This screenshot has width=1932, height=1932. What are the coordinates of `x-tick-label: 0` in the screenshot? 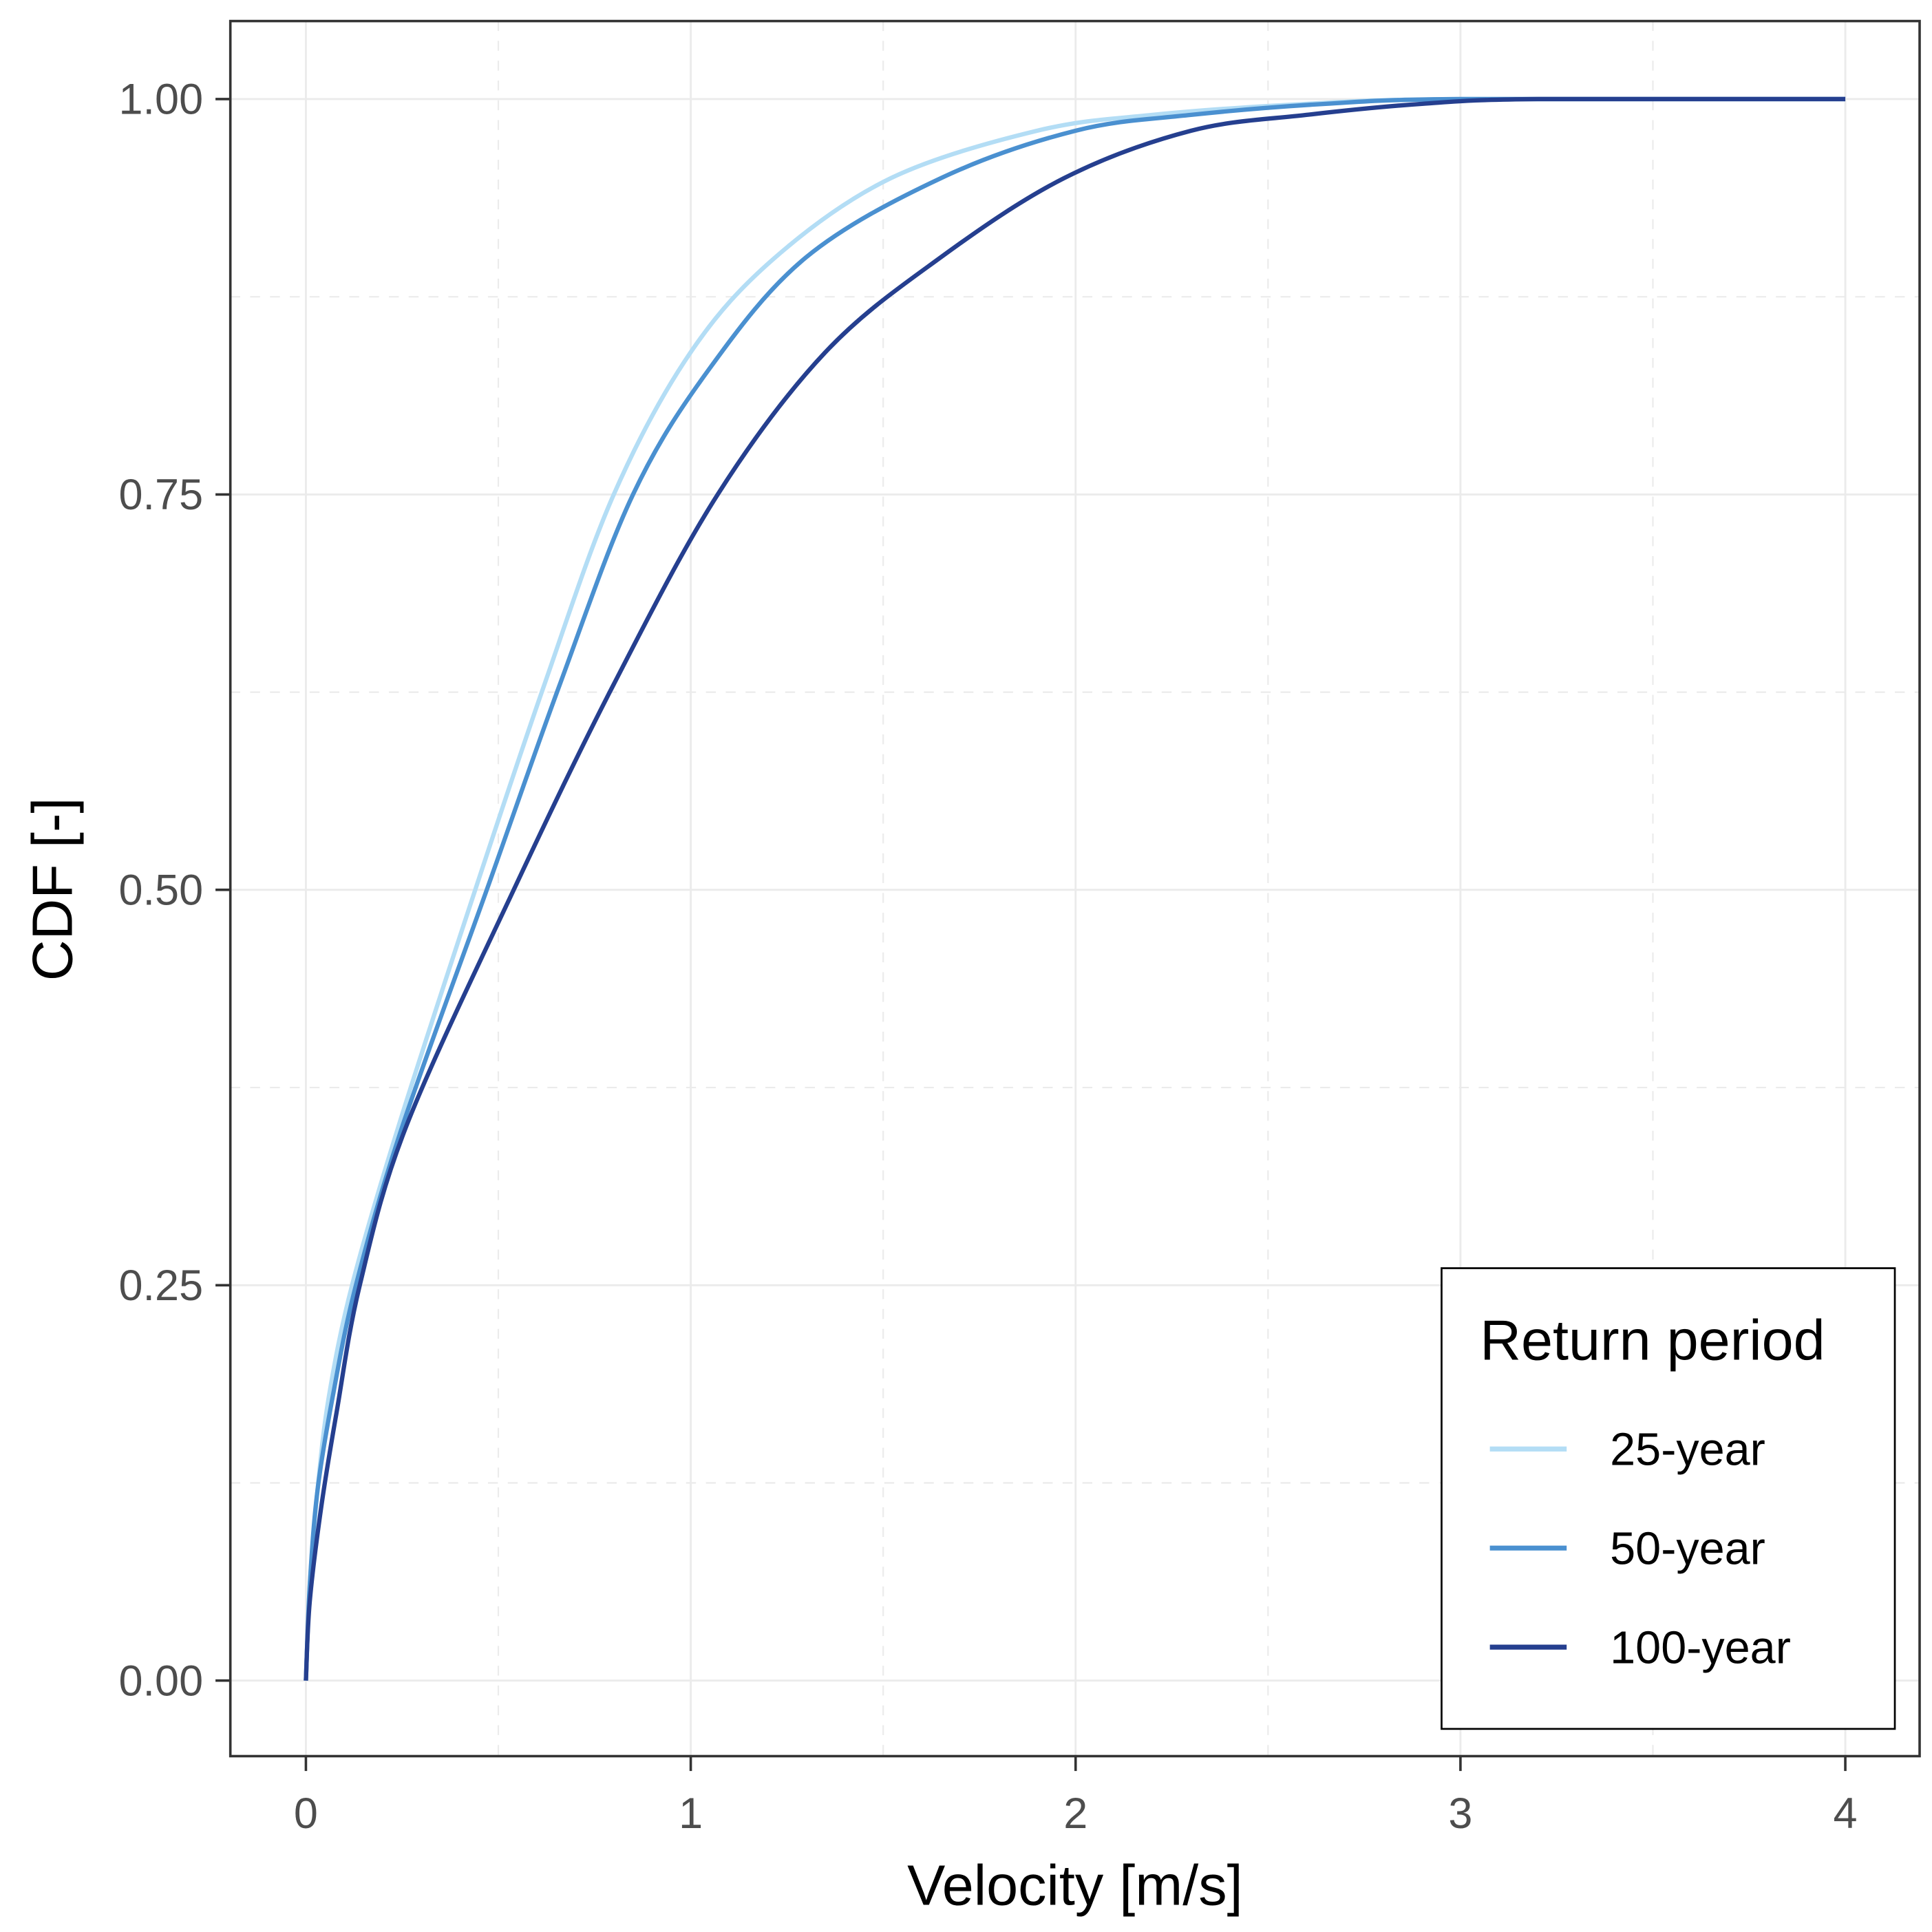 It's located at (306, 1814).